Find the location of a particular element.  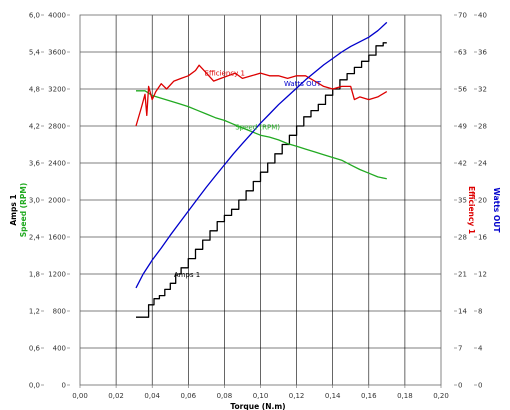

x-tick-label: 0,08 is located at coordinates (225, 396).